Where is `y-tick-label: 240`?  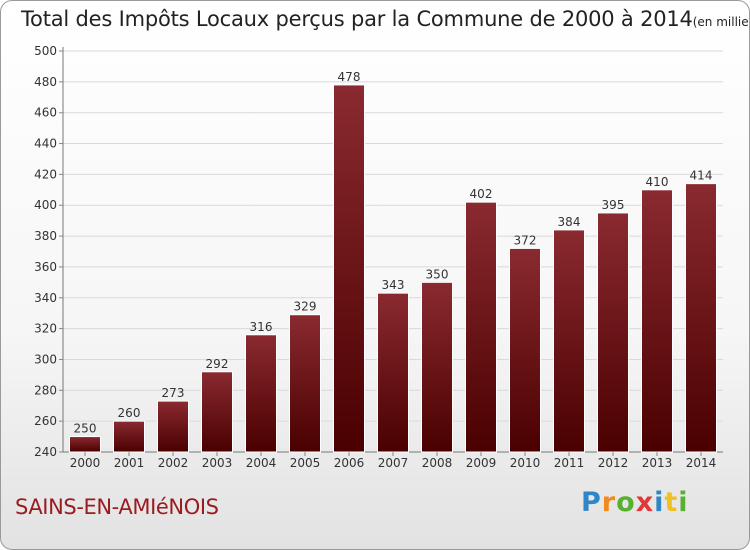
y-tick-label: 240 is located at coordinates (45, 452).